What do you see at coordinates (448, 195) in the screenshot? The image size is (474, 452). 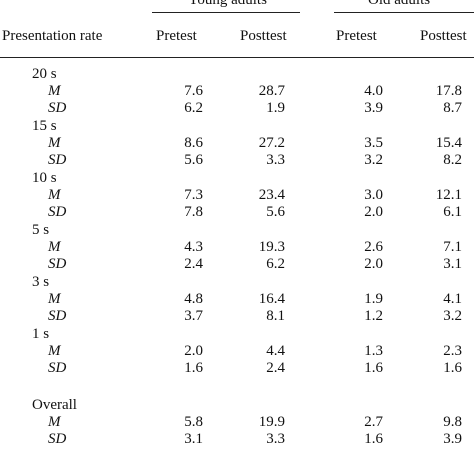 I see `table-cell: 12.1` at bounding box center [448, 195].